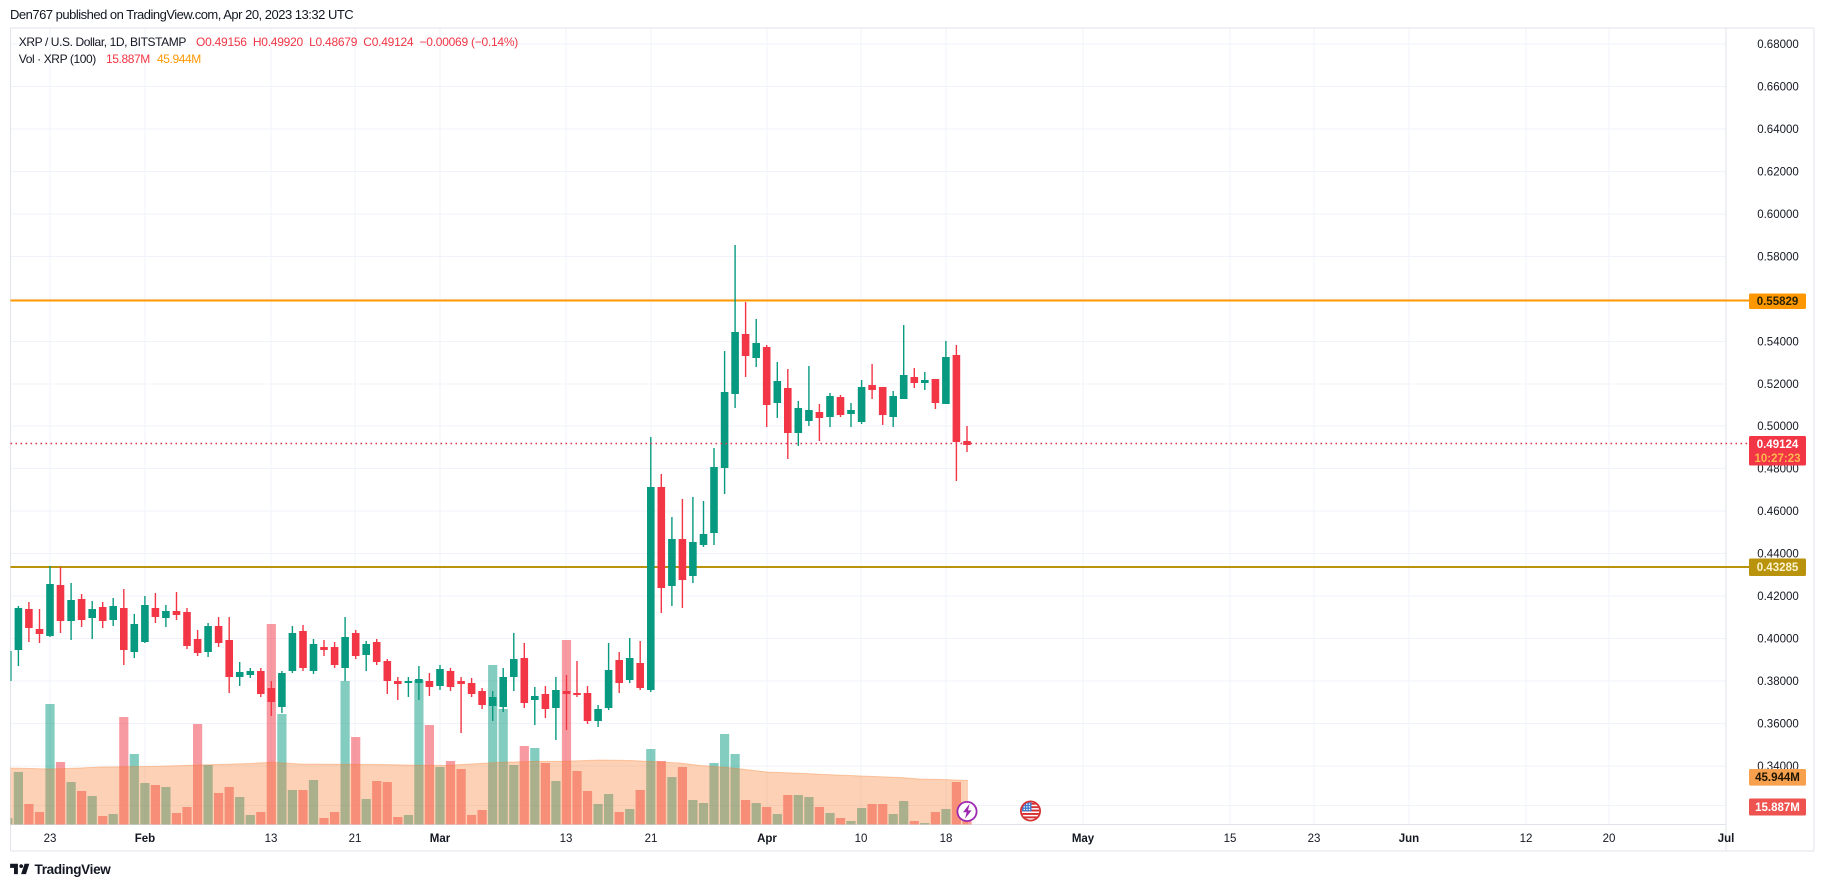 The width and height of the screenshot is (1824, 887). I want to click on svg-text: 0.58000, so click(1778, 257).